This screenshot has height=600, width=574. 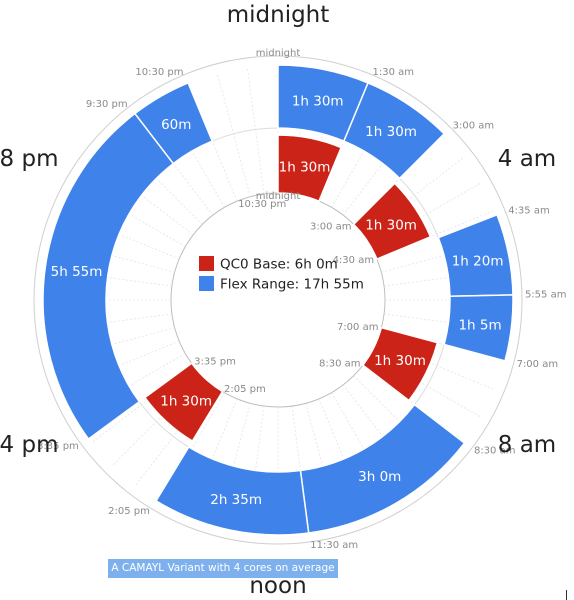 What do you see at coordinates (281, 274) in the screenshot?
I see `legend: QC0 Base: 6h 0m Flex Range: 17h 55m` at bounding box center [281, 274].